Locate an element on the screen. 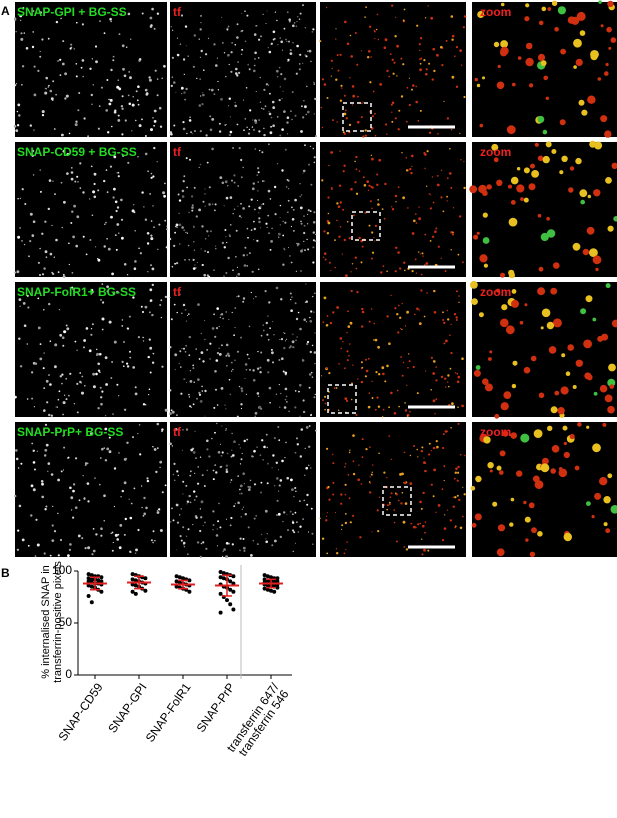  row-label: SNAP-PrP+ BG-SS is located at coordinates (70, 432).